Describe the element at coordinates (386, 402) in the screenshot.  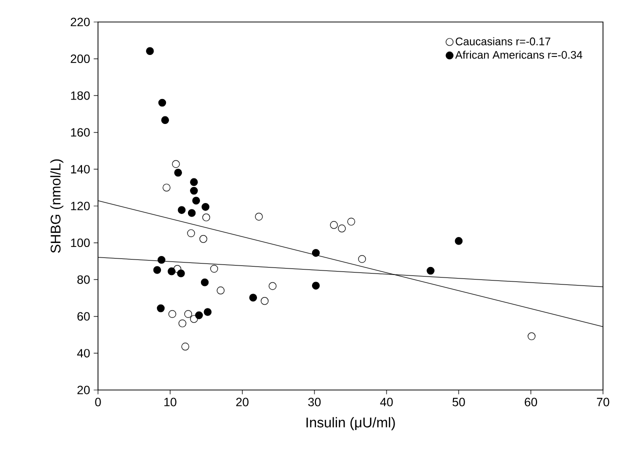
I see `x-tick-label: 40` at that location.